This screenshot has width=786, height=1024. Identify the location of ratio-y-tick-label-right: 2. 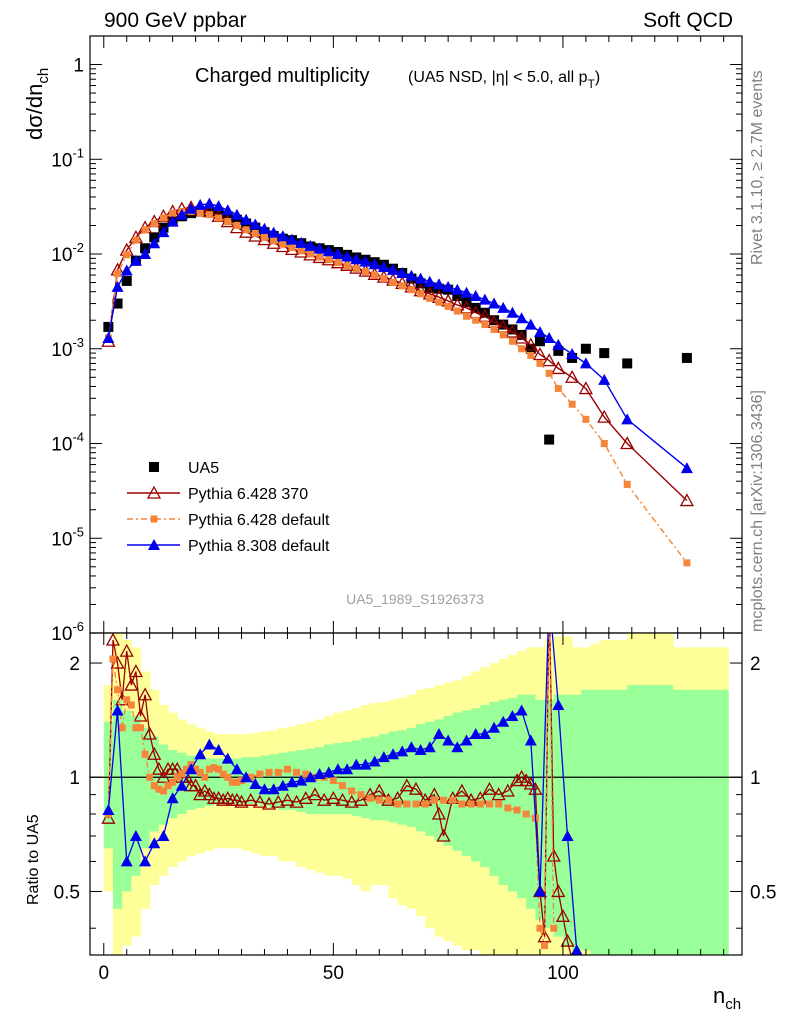
(755, 664).